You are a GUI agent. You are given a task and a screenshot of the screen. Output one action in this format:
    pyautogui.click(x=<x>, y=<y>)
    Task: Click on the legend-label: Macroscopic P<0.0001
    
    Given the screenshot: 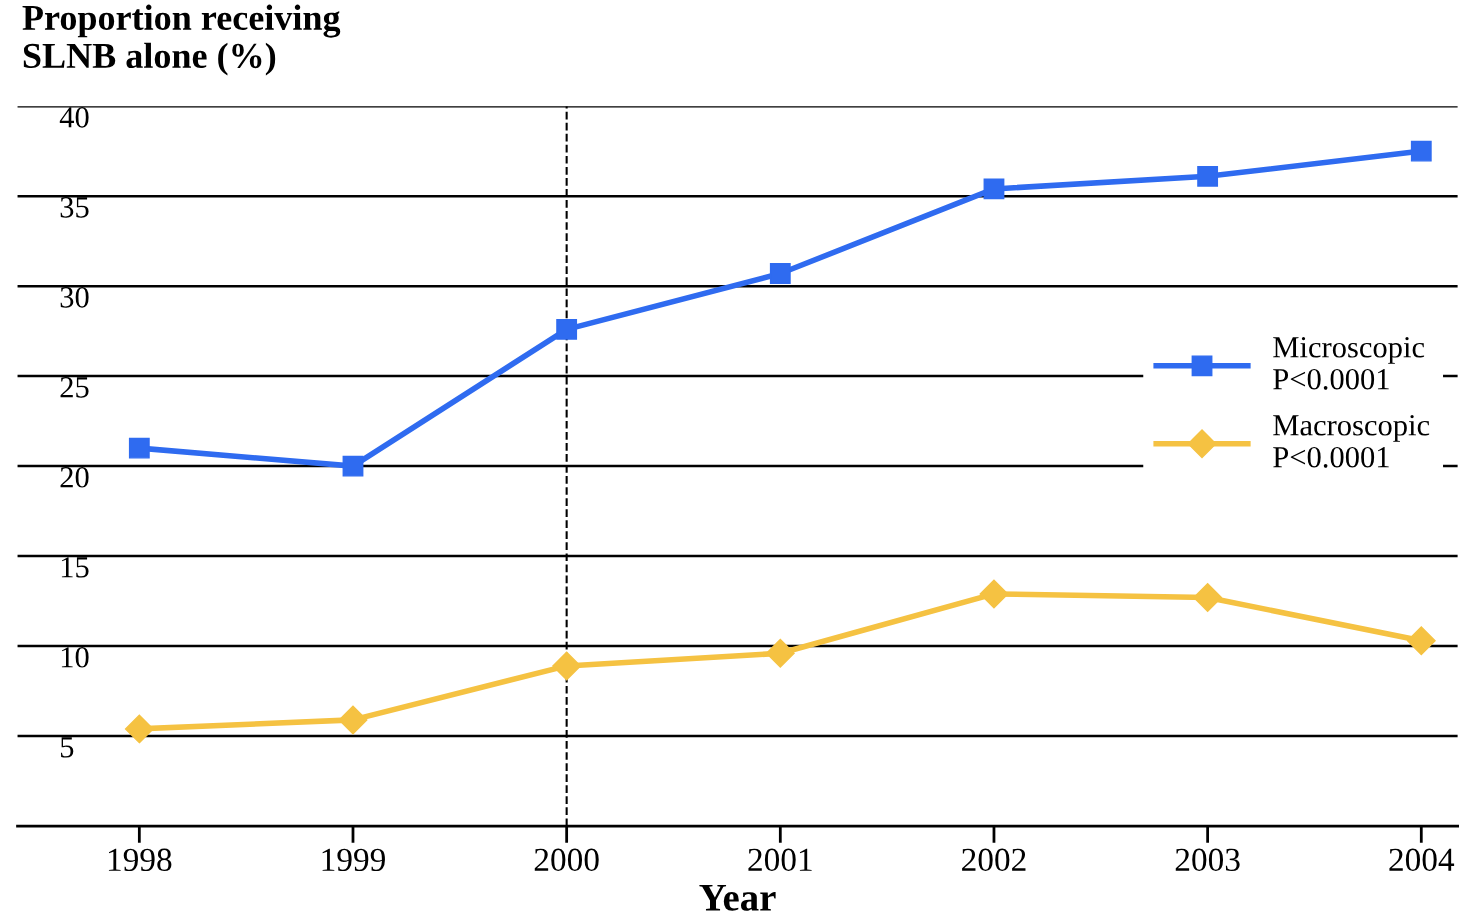 What is the action you would take?
    pyautogui.click(x=1351, y=441)
    